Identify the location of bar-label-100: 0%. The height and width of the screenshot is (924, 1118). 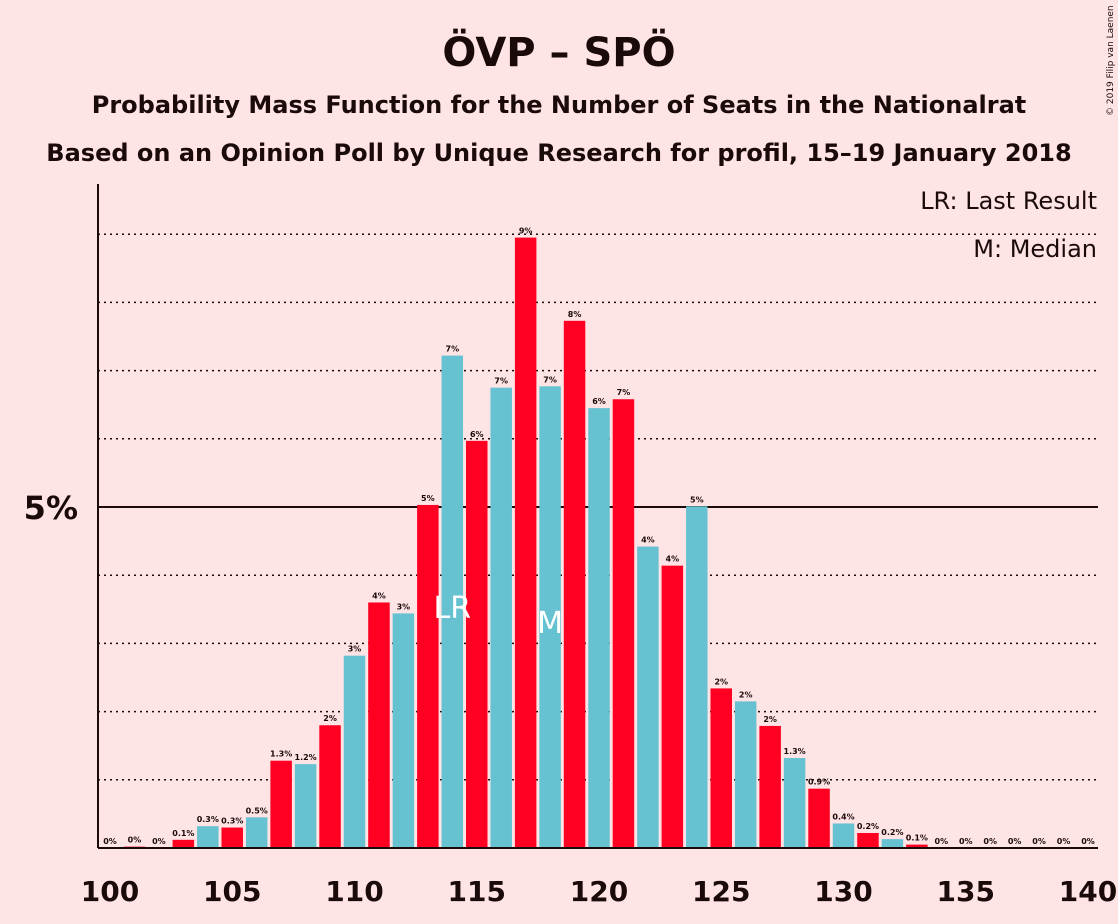
(110, 841).